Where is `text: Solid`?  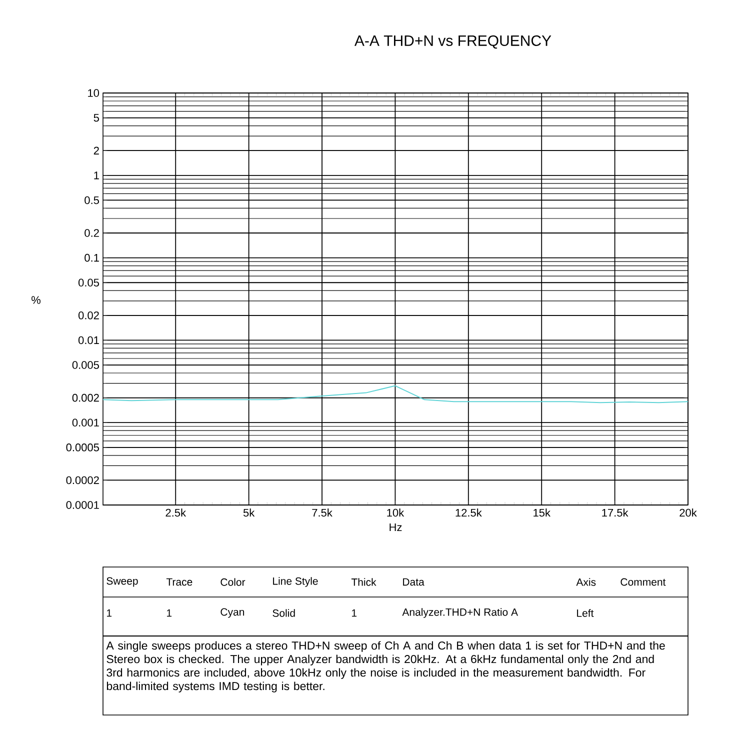
text: Solid is located at coordinates (283, 613).